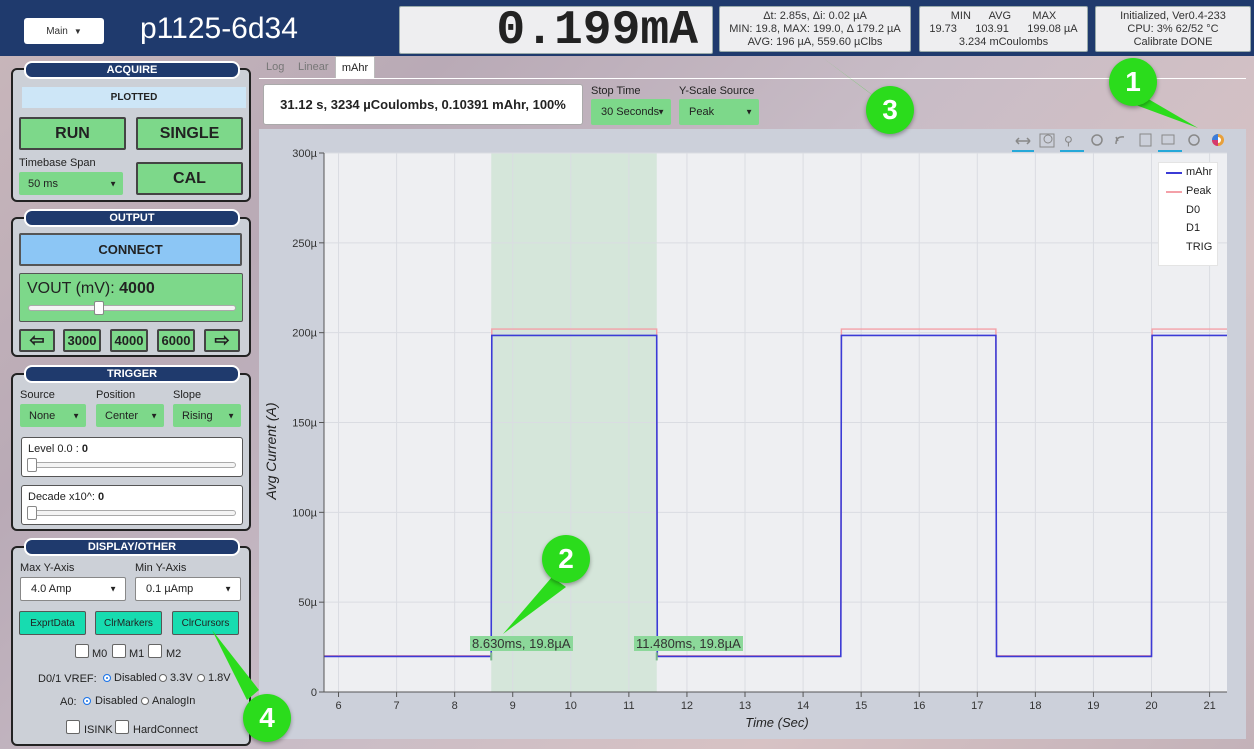 This screenshot has height=749, width=1254. What do you see at coordinates (100, 654) in the screenshot?
I see `m0-label: M0` at bounding box center [100, 654].